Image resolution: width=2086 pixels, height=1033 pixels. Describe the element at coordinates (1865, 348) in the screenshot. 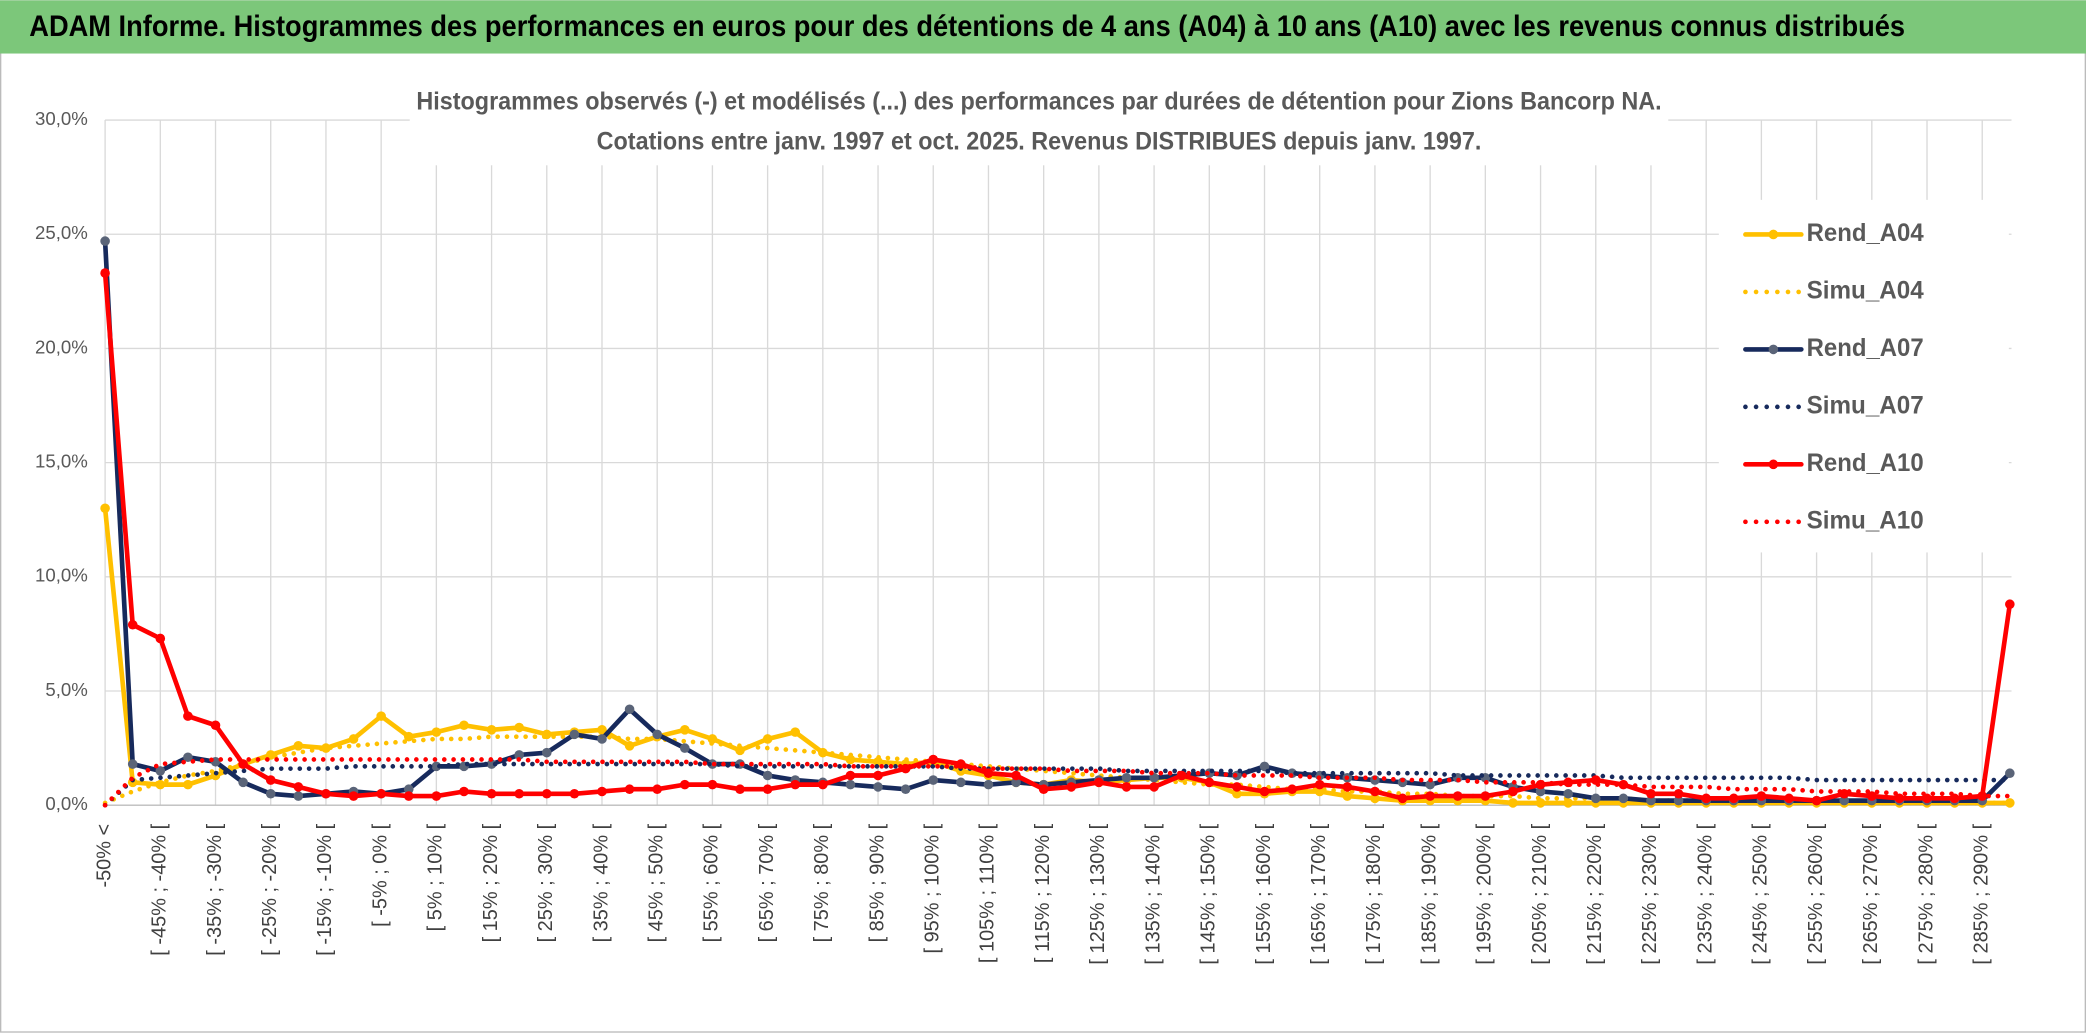

I see `legend-label: Rend_A07` at that location.